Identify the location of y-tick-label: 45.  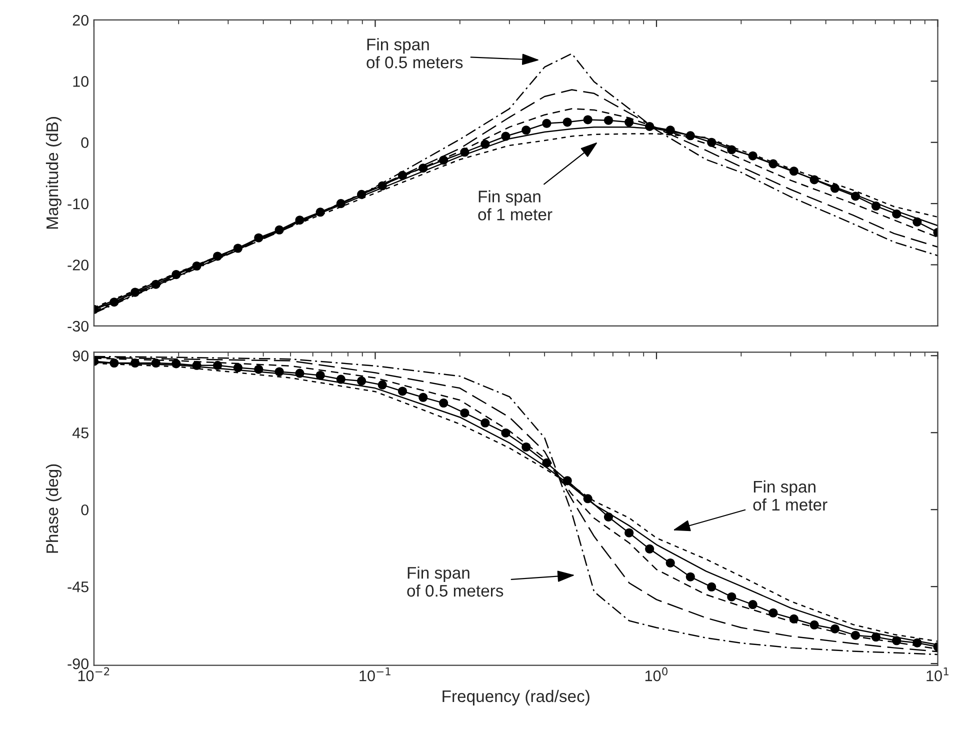
(80, 433).